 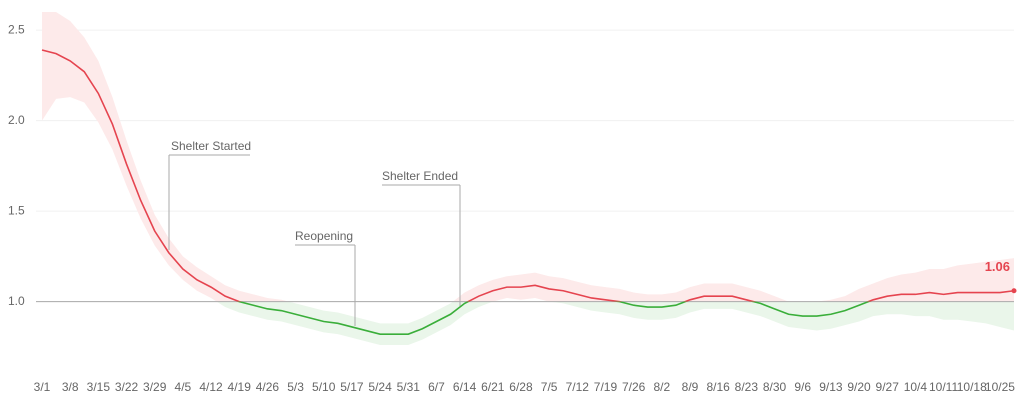 I want to click on line, so click(x=553, y=318).